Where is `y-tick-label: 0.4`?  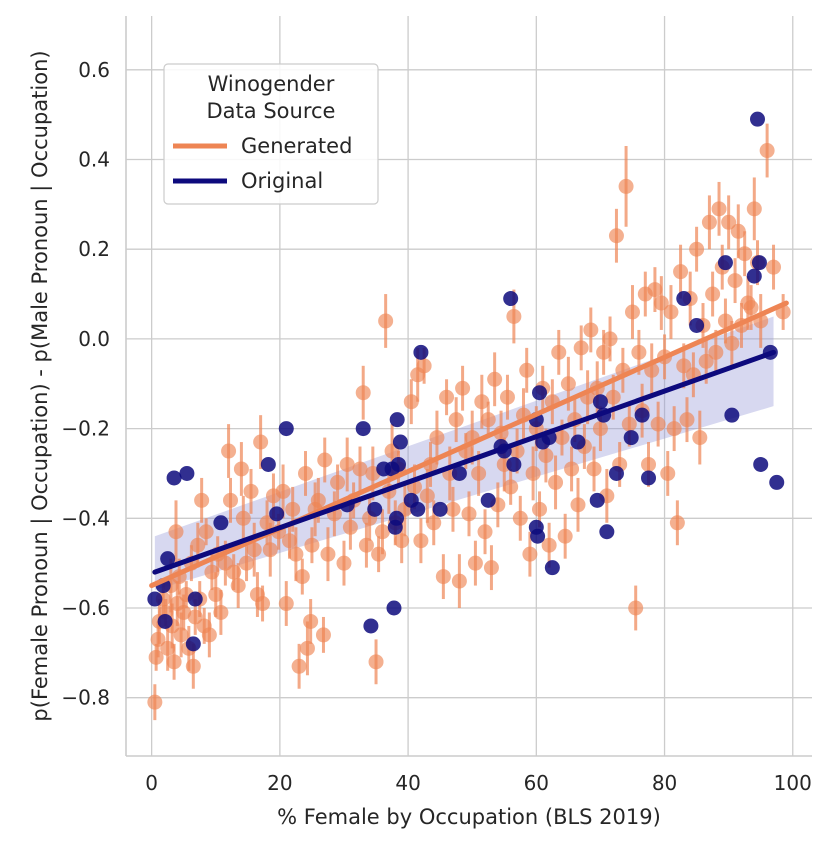 y-tick-label: 0.4 is located at coordinates (94, 160).